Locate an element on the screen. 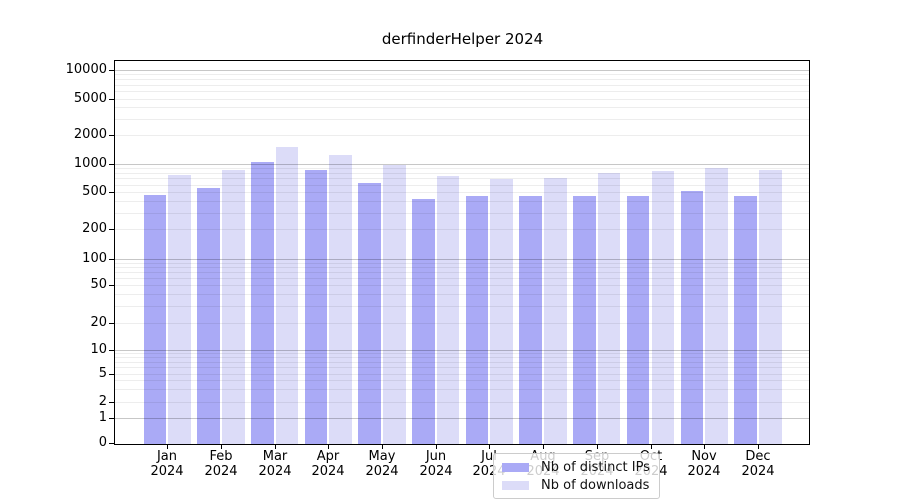 Image resolution: width=900 pixels, height=500 pixels. x-tick-year-mar: 2024 is located at coordinates (275, 471).